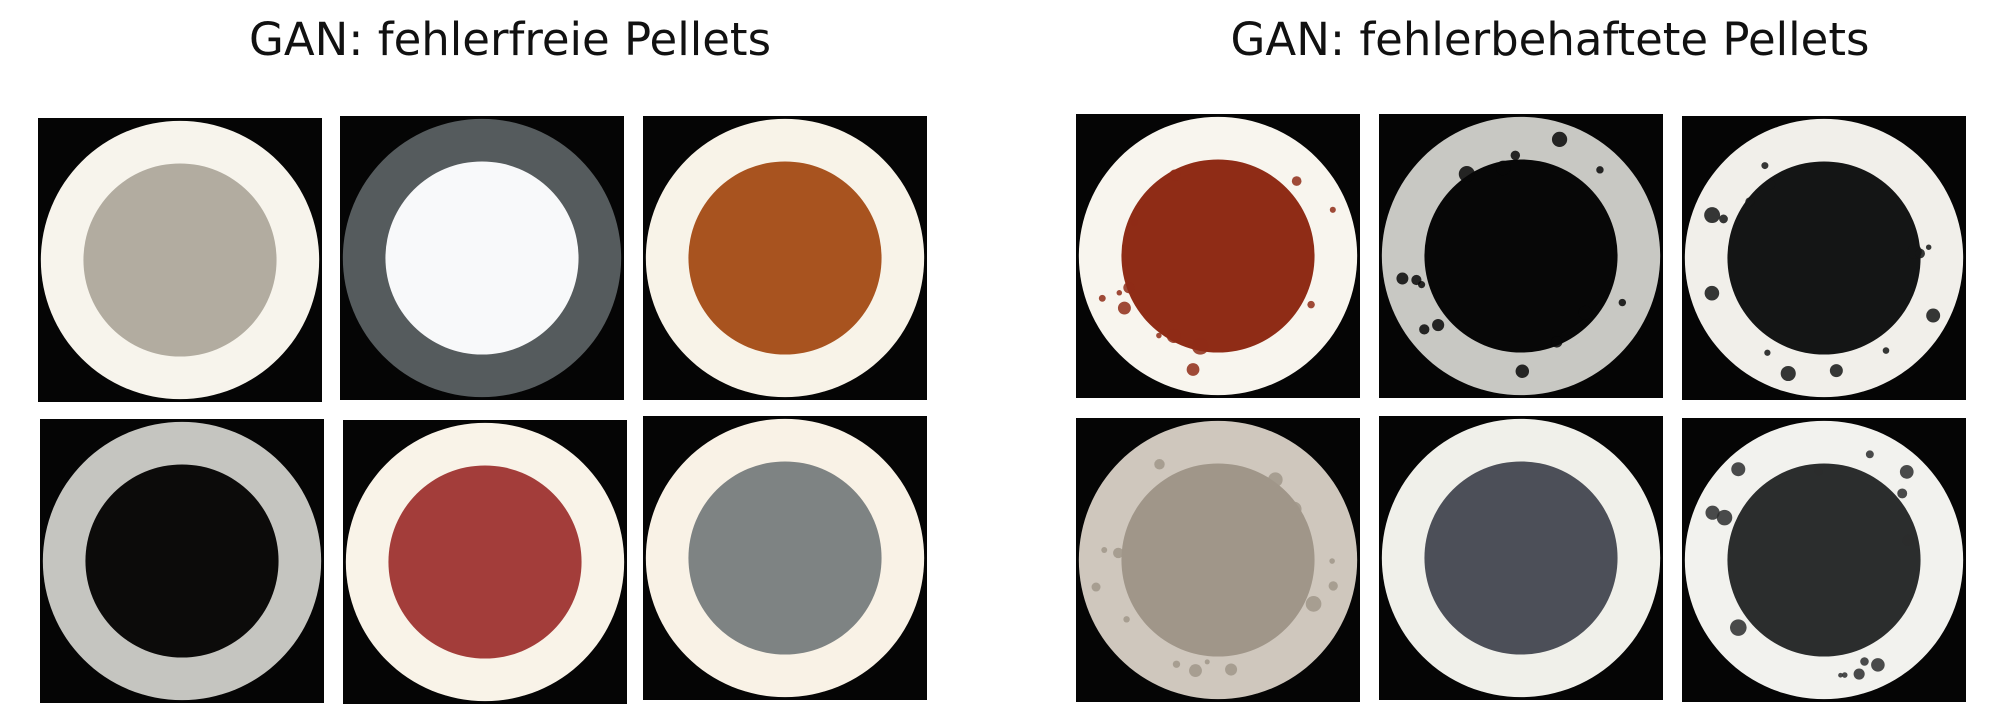  Describe the element at coordinates (1550, 39) in the screenshot. I see `title-defective-pellets: GAN: fehlerbehaftete Pellets` at that location.